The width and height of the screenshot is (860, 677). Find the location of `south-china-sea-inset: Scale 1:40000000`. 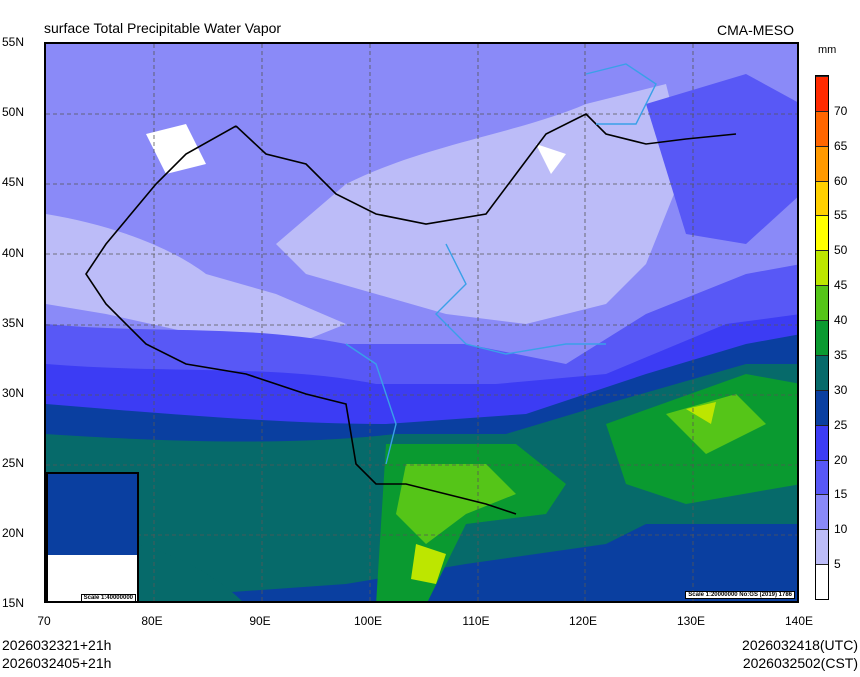

south-china-sea-inset: Scale 1:40000000 is located at coordinates (92, 536).